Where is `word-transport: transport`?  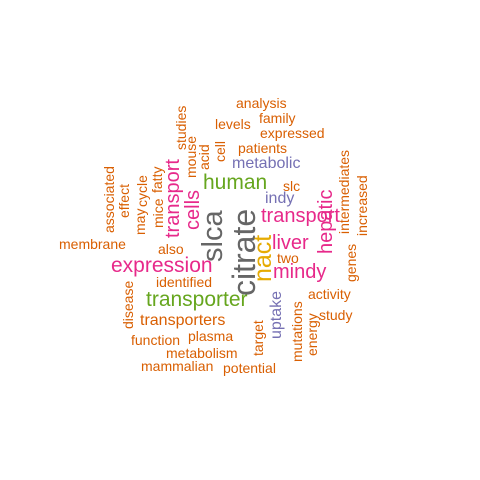
word-transport: transport is located at coordinates (173, 198).